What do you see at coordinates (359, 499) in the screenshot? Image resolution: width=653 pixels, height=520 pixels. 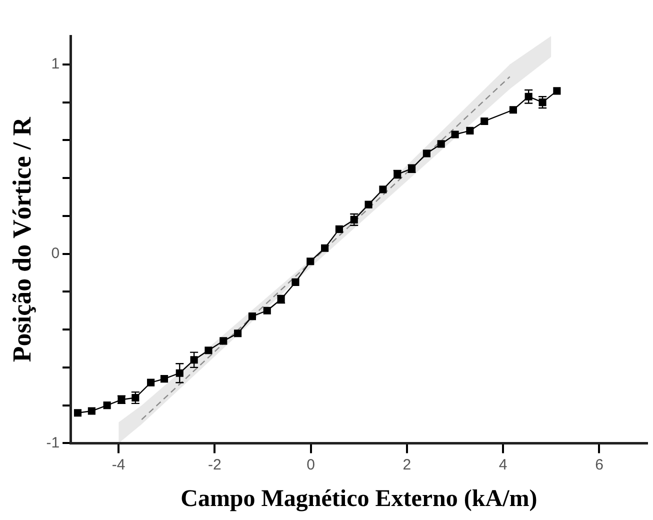 I see `x-axis-title: Campo Magnético Externo (kA/m)` at bounding box center [359, 499].